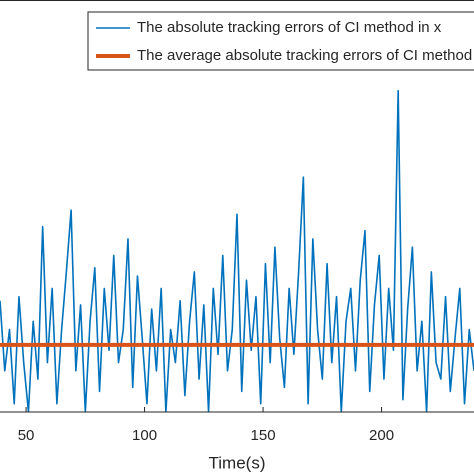 This screenshot has width=474, height=474. I want to click on x-tick-label: 100, so click(144, 435).